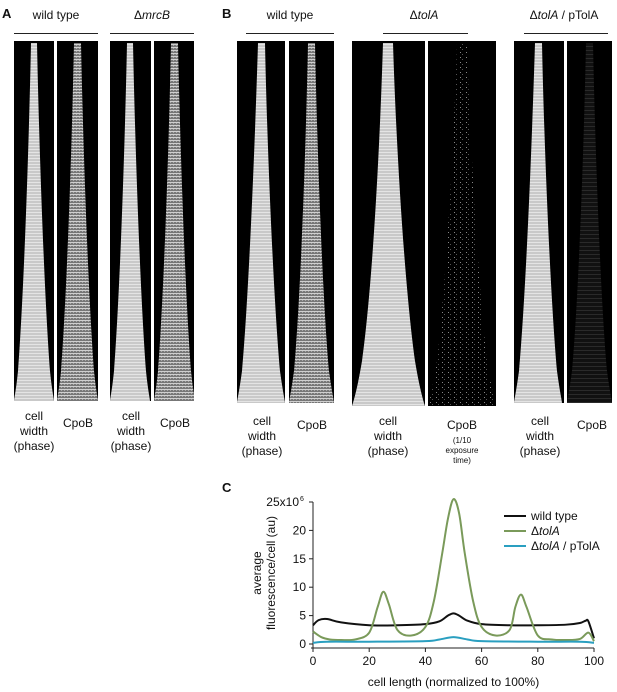  Describe the element at coordinates (78, 423) in the screenshot. I see `caption-cpob-a1: CpoB` at that location.